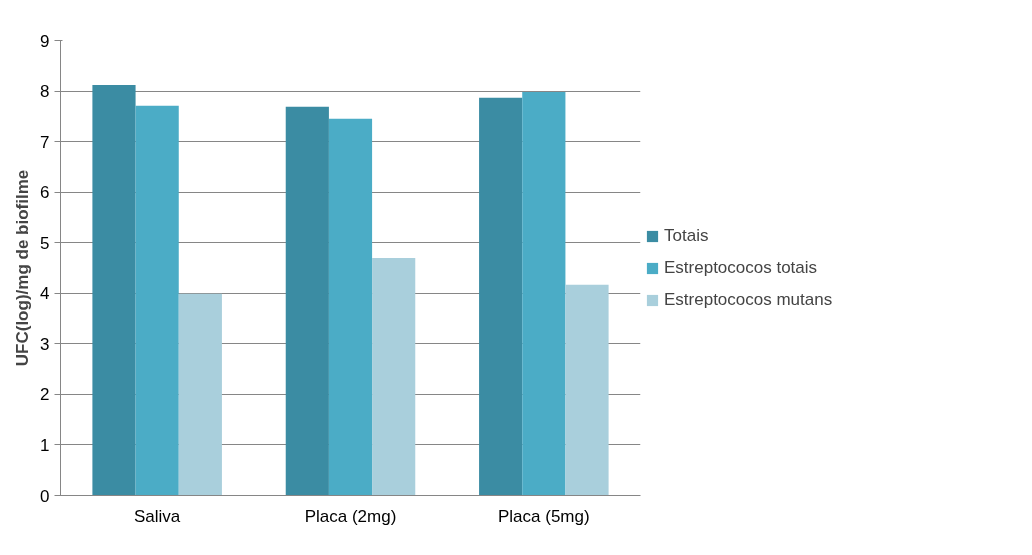  Describe the element at coordinates (45, 496) in the screenshot. I see `y-tick-label: 0` at that location.